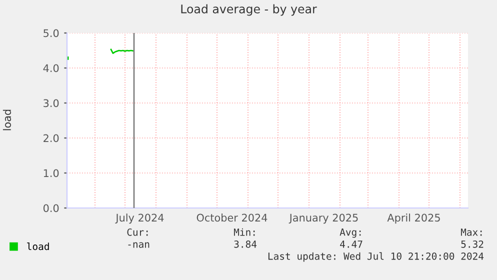 The height and width of the screenshot is (280, 497). I want to click on y-tick-label: 3.0, so click(51, 103).